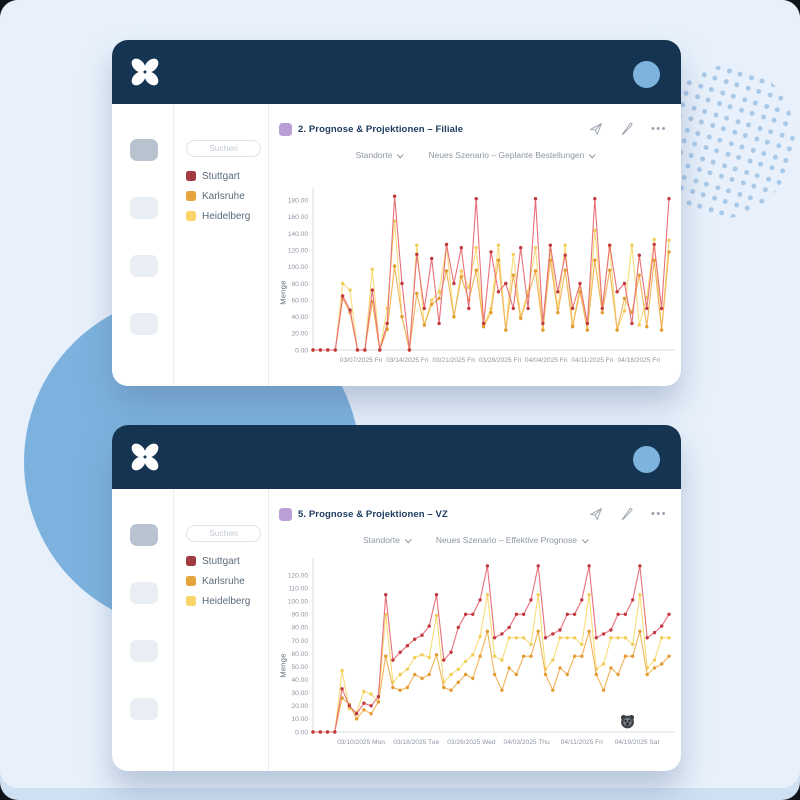 Image resolution: width=800 pixels, height=800 pixels. What do you see at coordinates (512, 155) in the screenshot?
I see `scenario-dropdown: Neues Szenario – Geplante Bestellungen` at bounding box center [512, 155].